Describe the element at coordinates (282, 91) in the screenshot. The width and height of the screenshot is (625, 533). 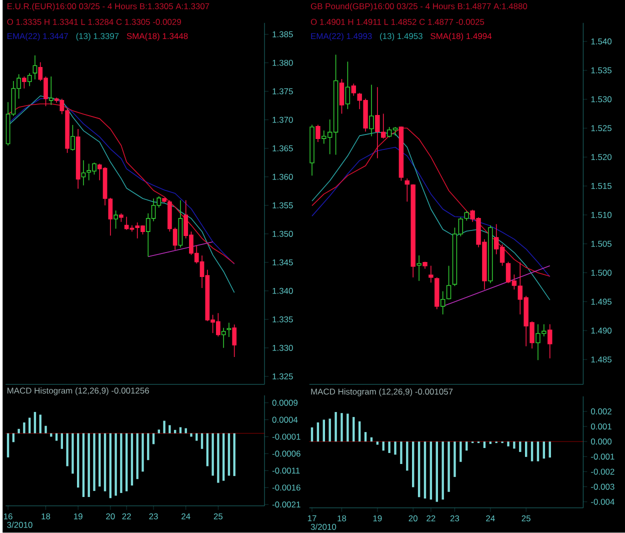
I see `y-tick-label: 1.375` at that location.